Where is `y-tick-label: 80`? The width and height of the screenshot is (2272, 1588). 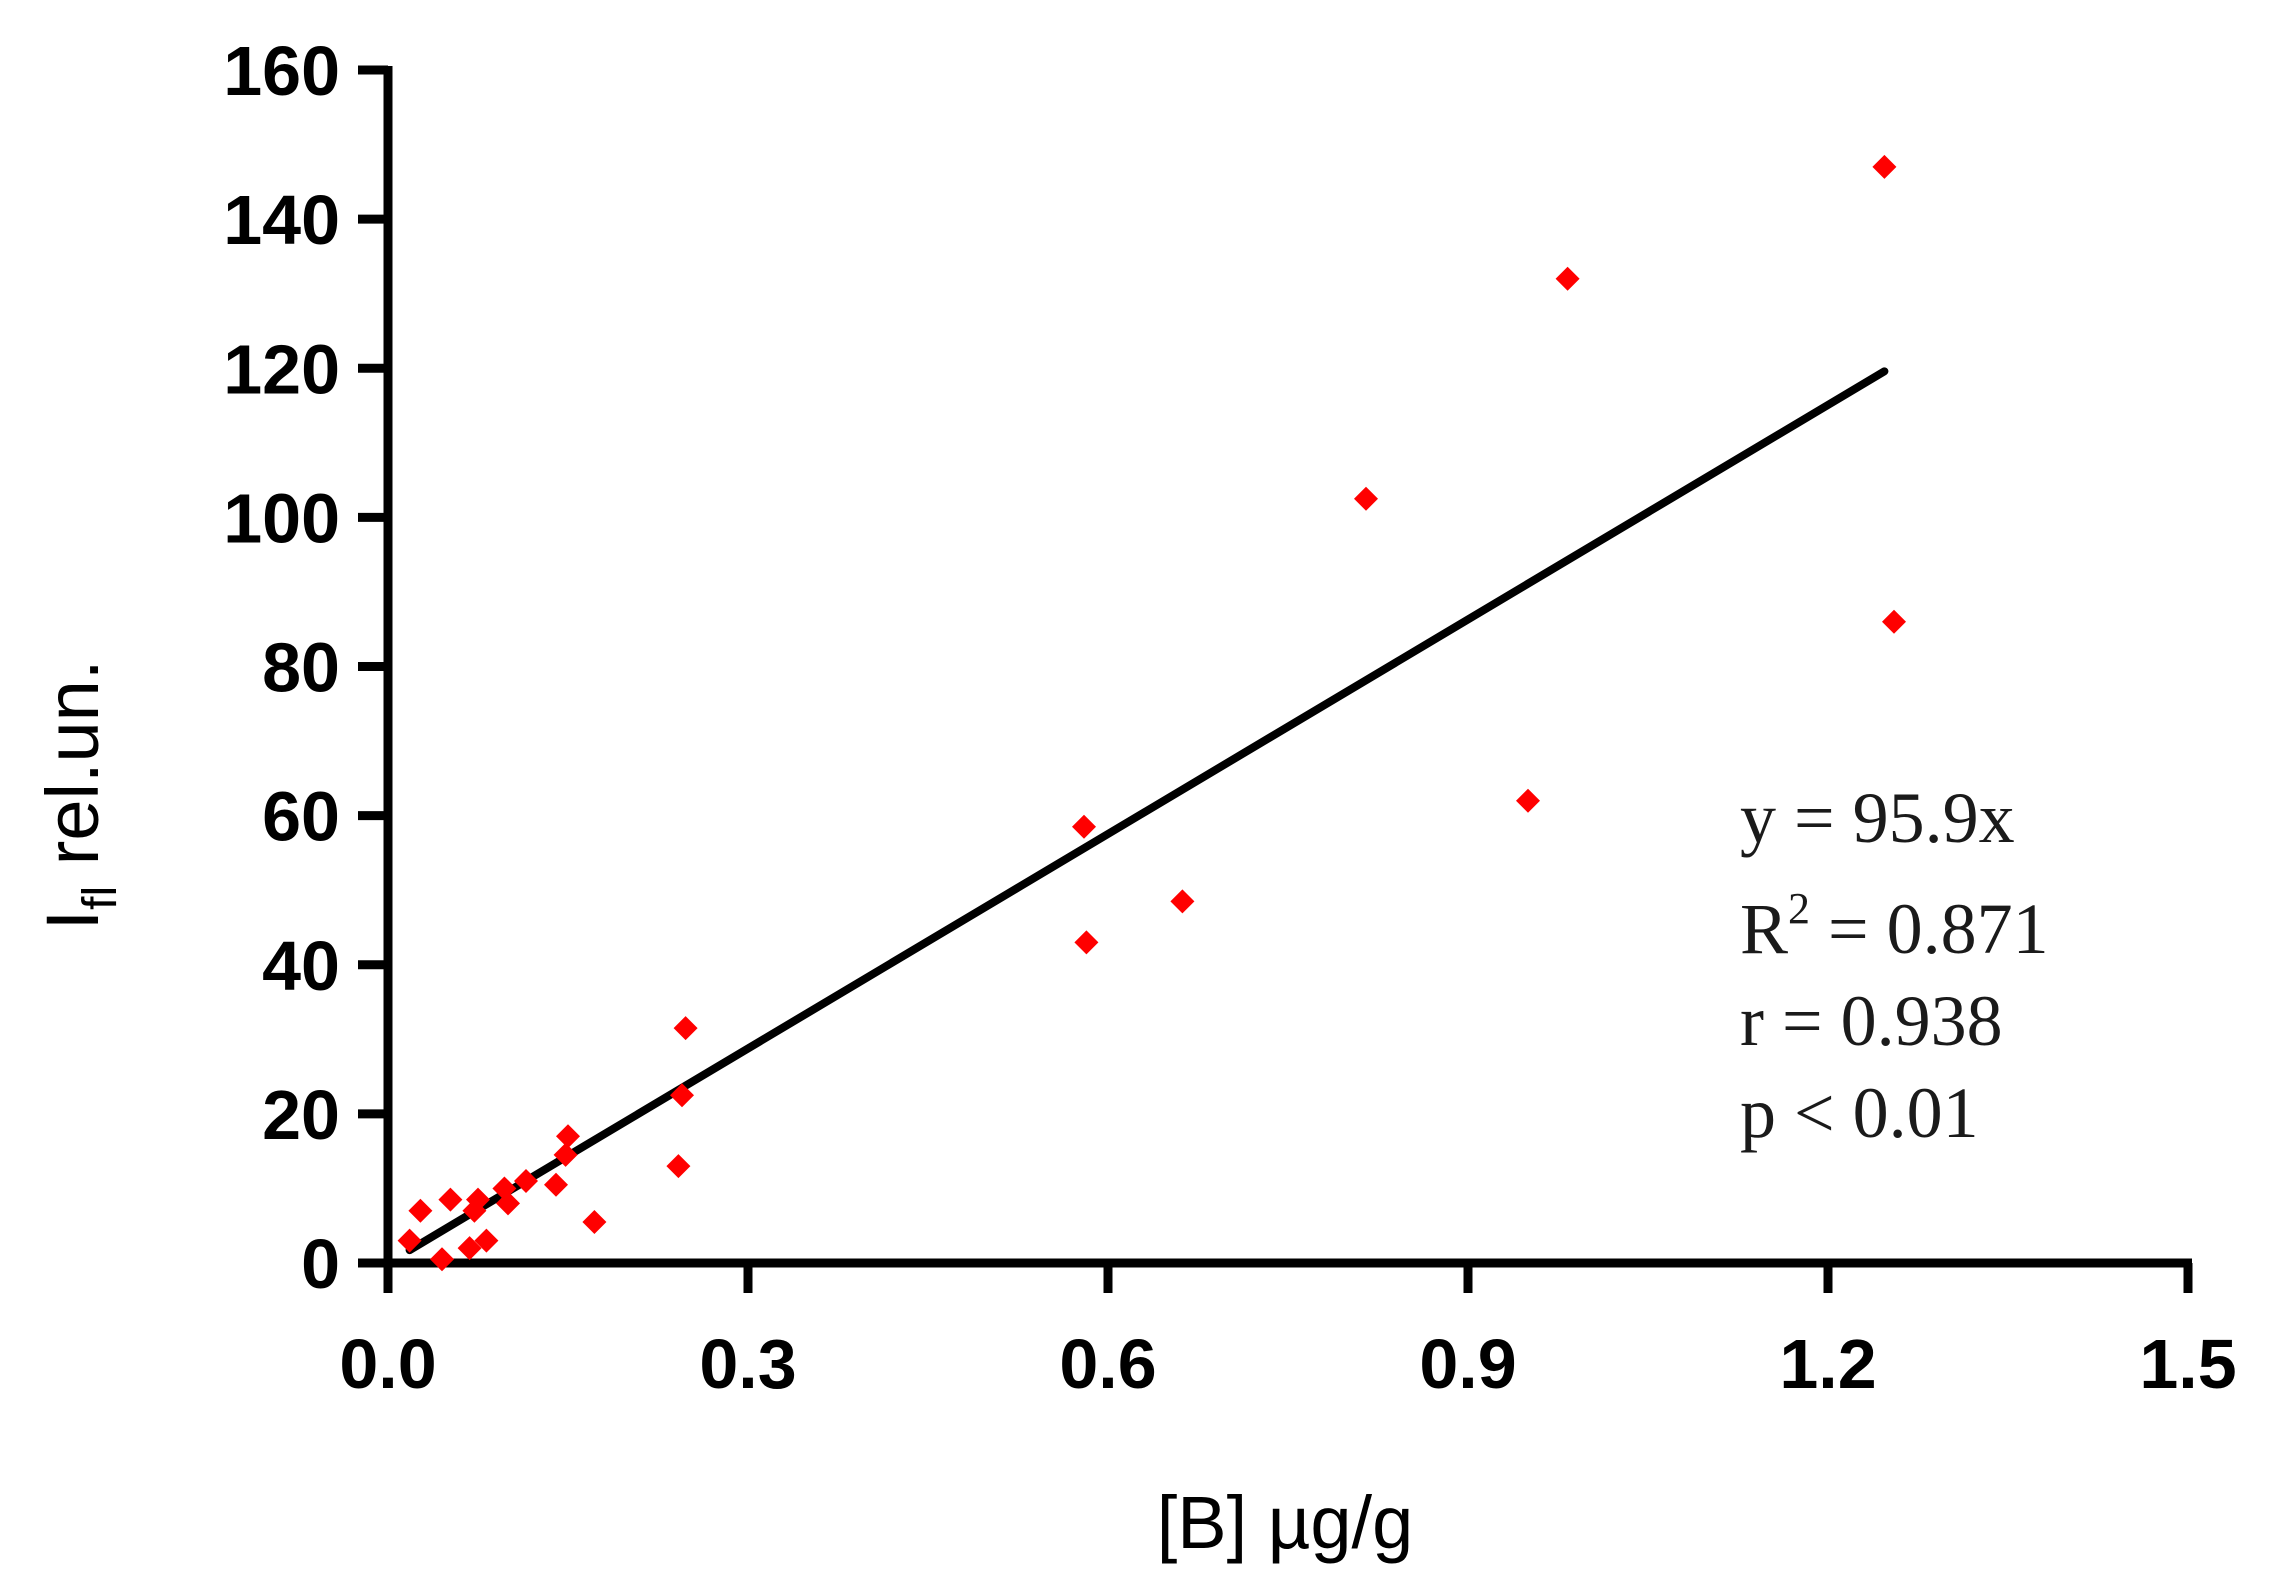
y-tick-label: 80 is located at coordinates (301, 668).